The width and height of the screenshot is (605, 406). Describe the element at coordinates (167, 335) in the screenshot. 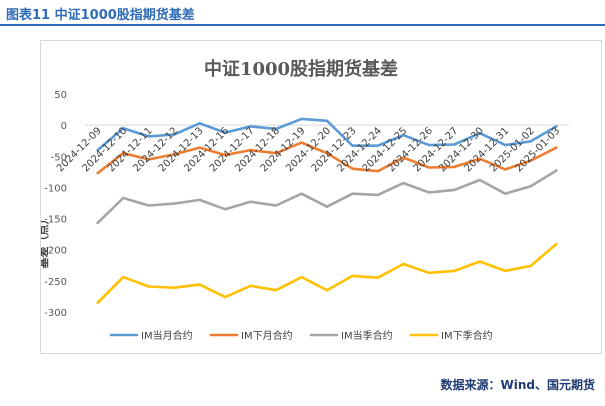

I see `legend-label: IM当月合约` at that location.